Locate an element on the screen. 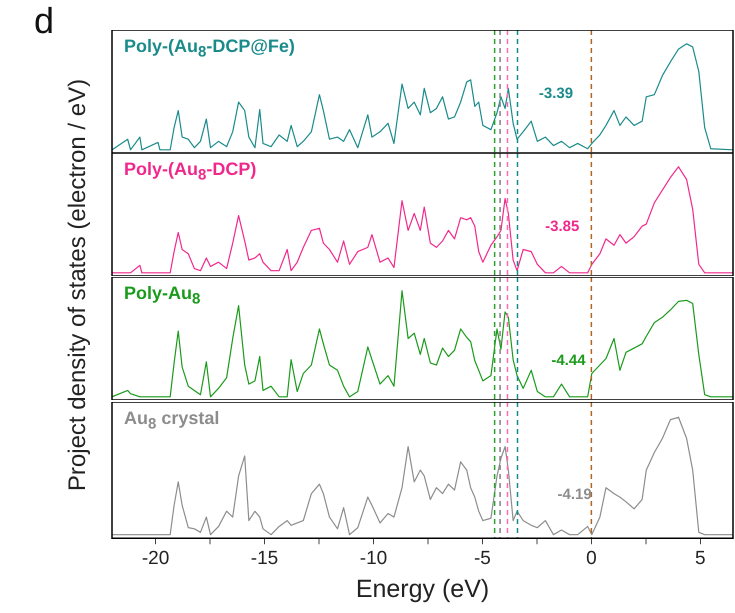 The image size is (735, 613). x-tick-label: -15 is located at coordinates (264, 558).